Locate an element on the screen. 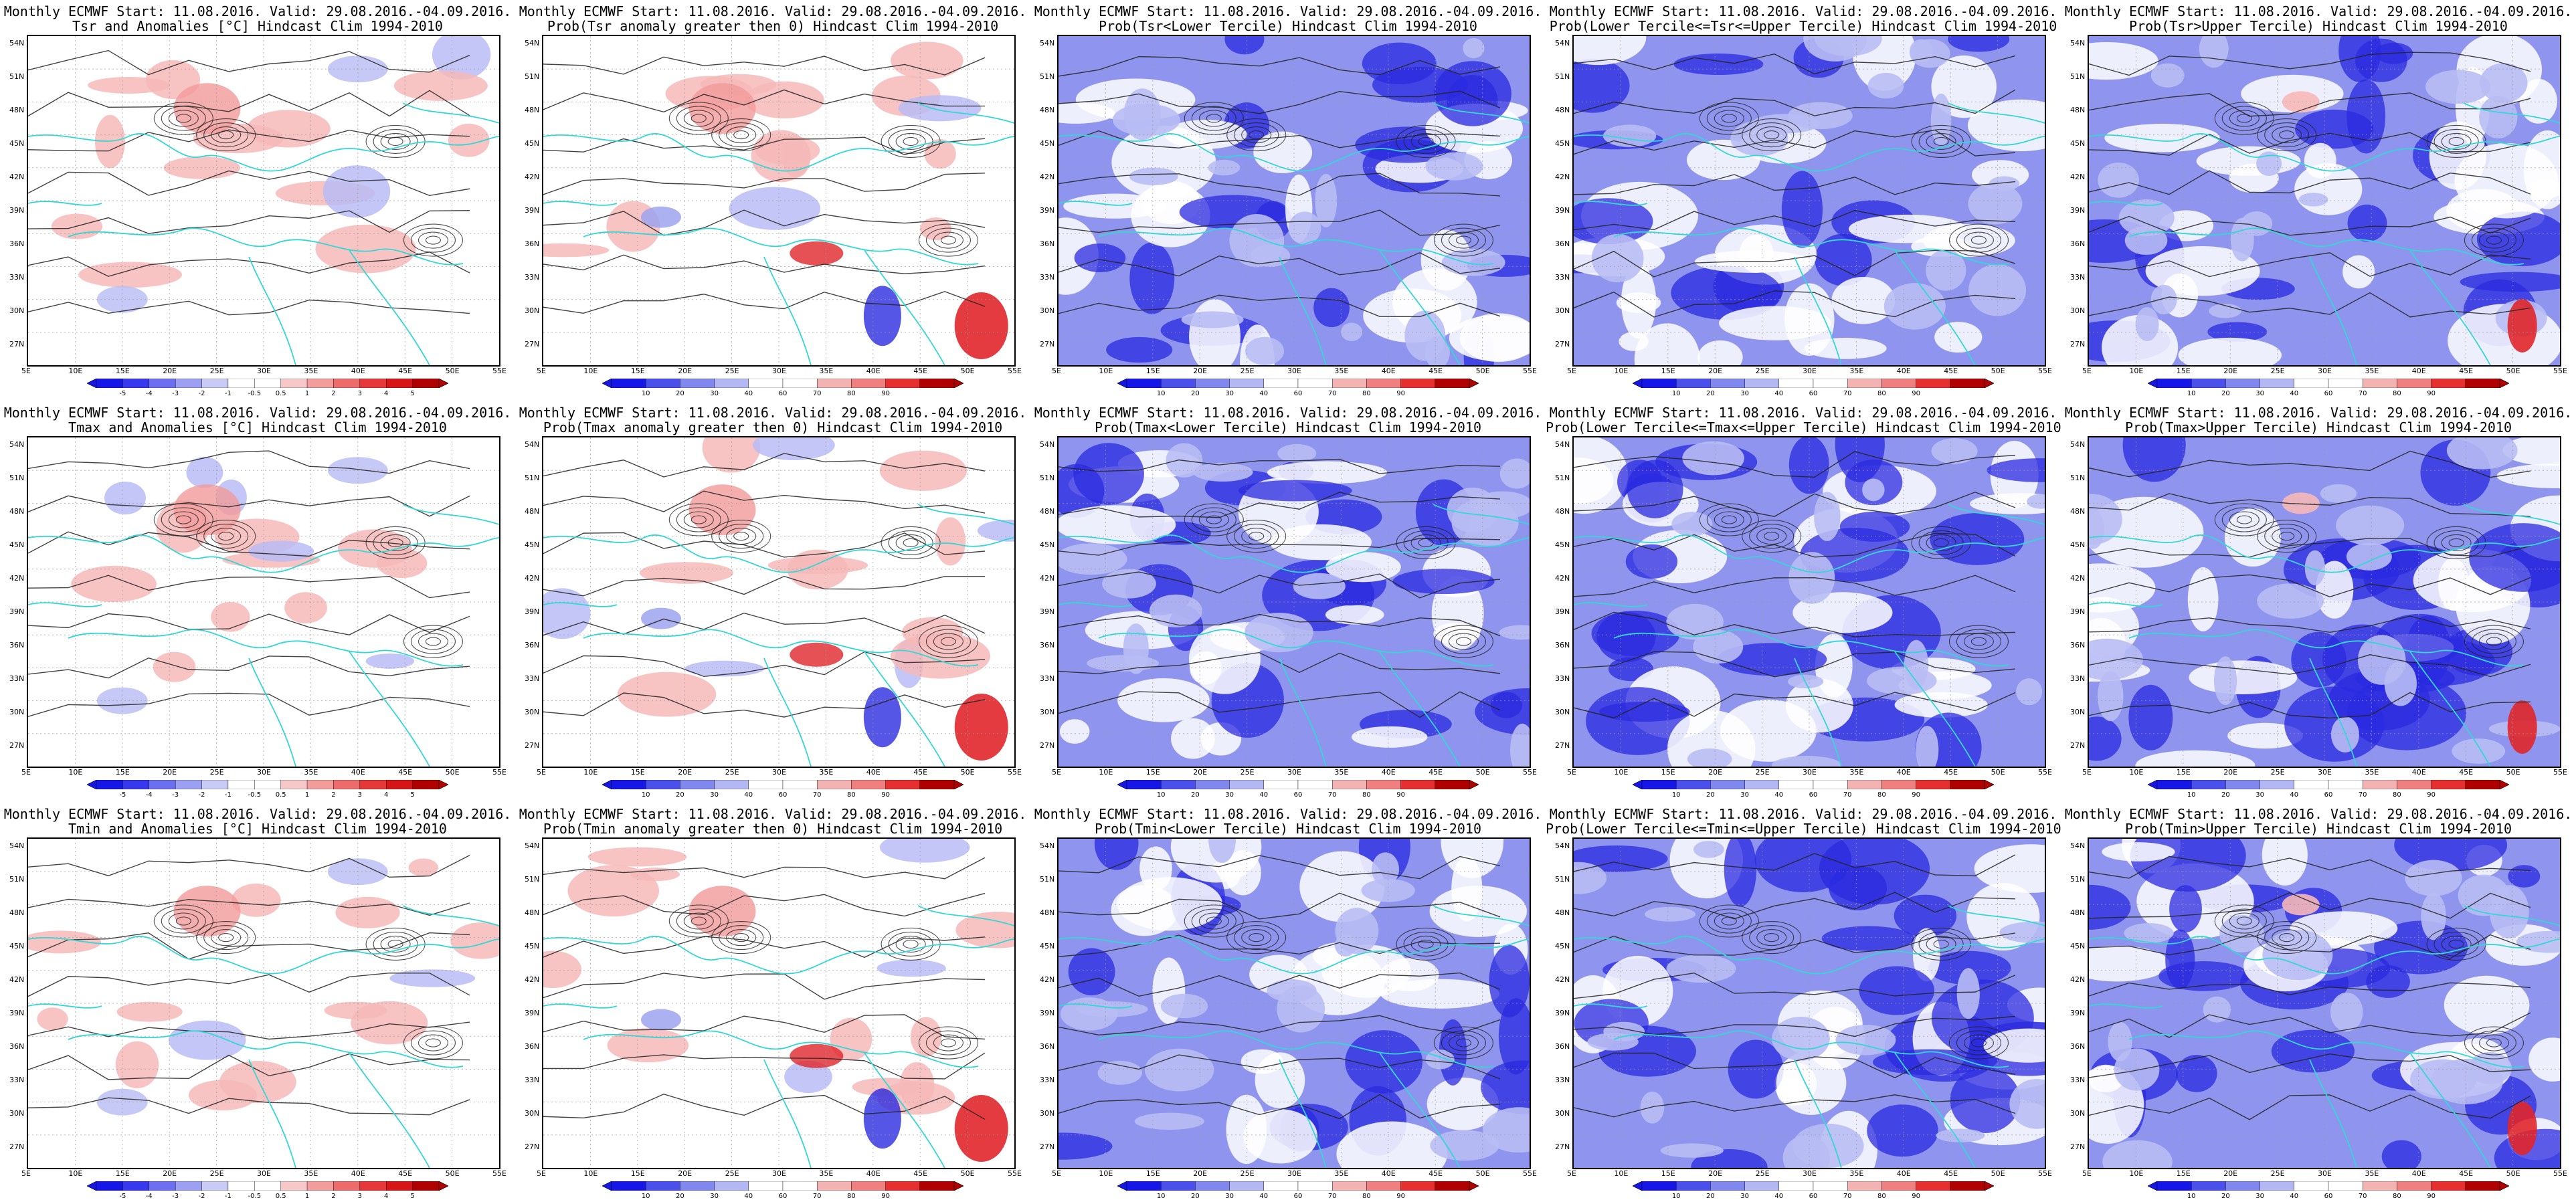  colorbar-tick-label: 20 is located at coordinates (680, 1196).